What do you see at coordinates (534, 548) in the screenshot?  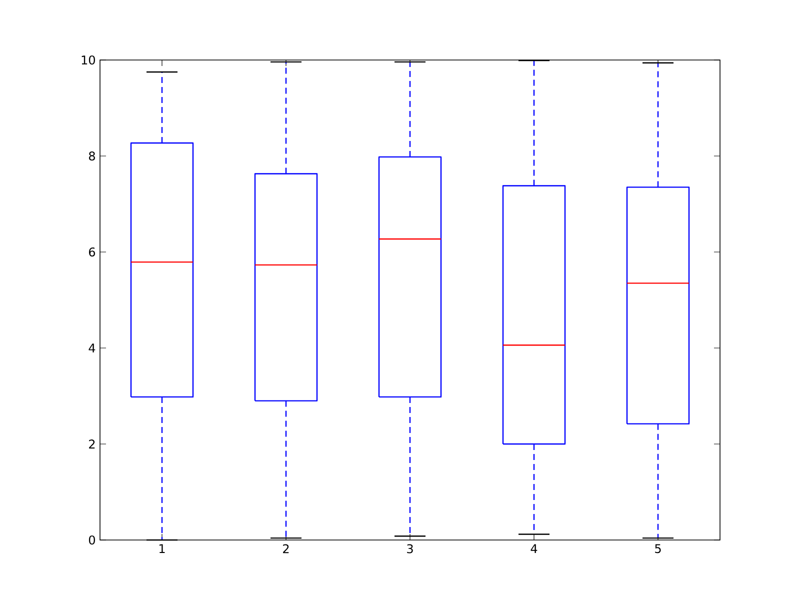 I see `x-tick-label: 4` at bounding box center [534, 548].